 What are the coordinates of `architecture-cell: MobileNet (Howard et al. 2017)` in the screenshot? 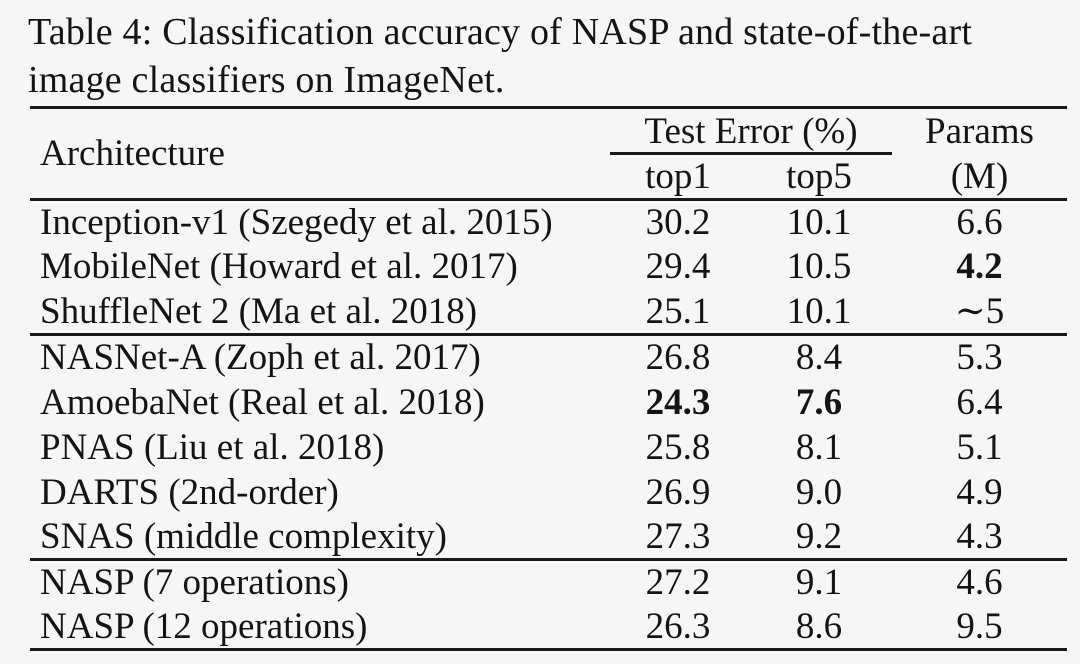 It's located at (279, 266).